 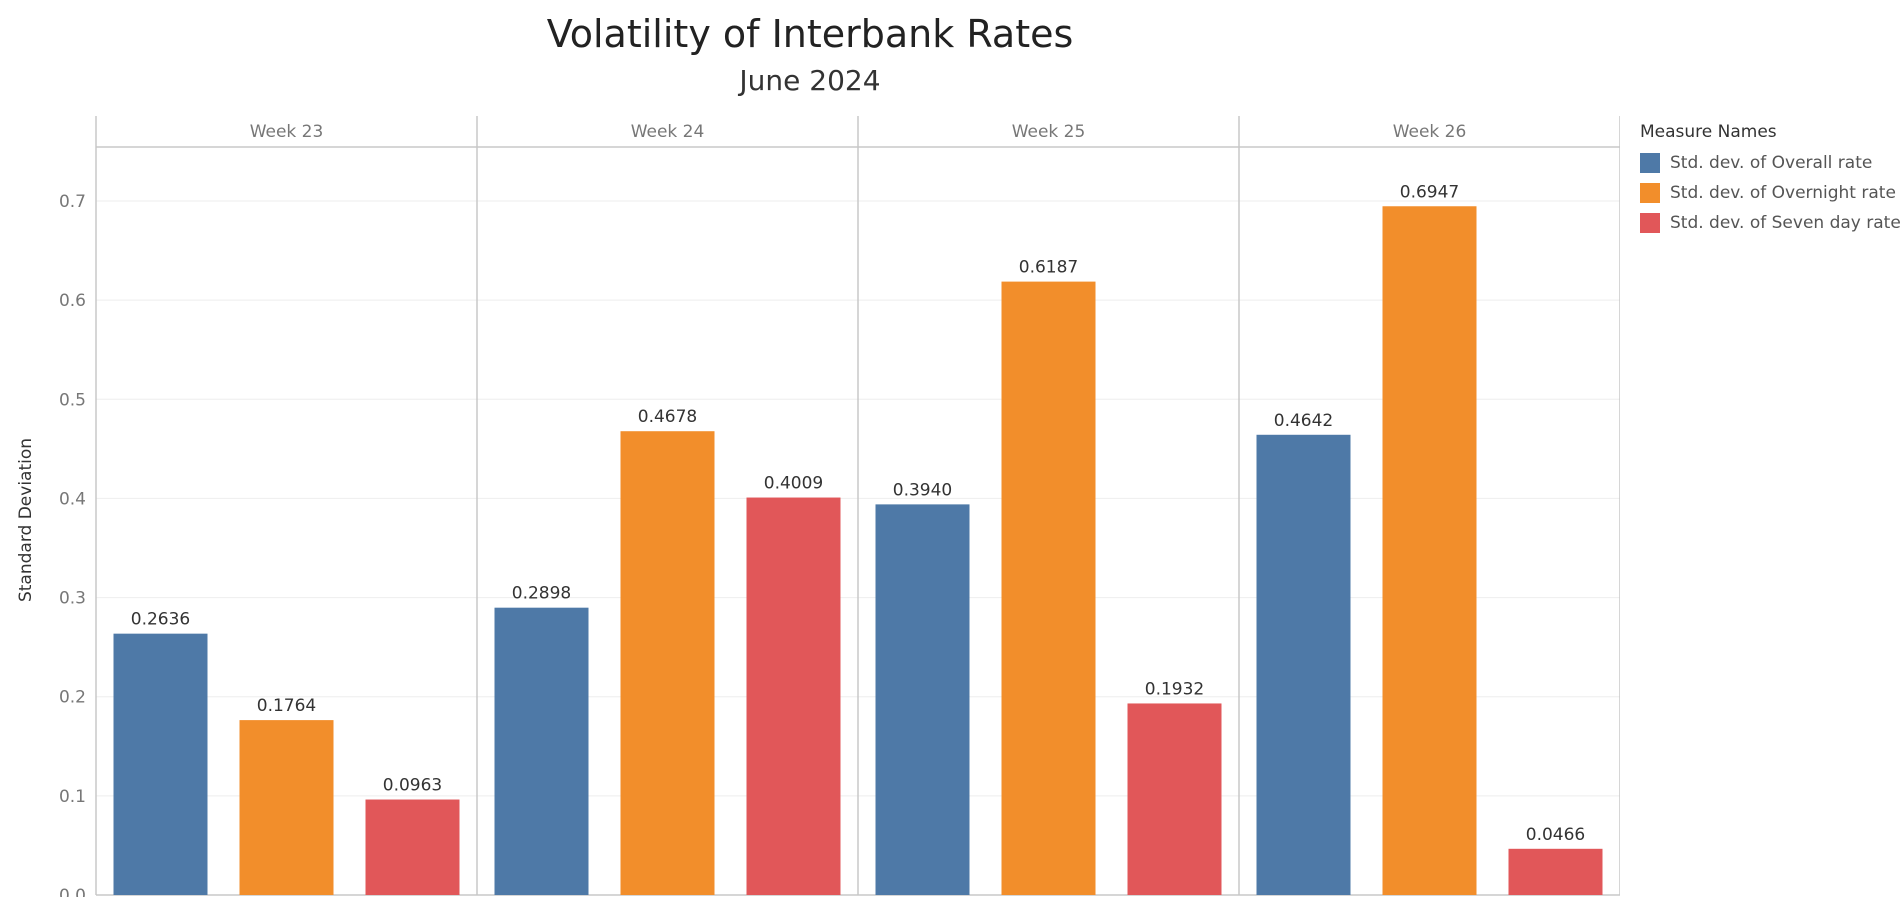 What do you see at coordinates (793, 484) in the screenshot?
I see `bar-value-label: 0.4009` at bounding box center [793, 484].